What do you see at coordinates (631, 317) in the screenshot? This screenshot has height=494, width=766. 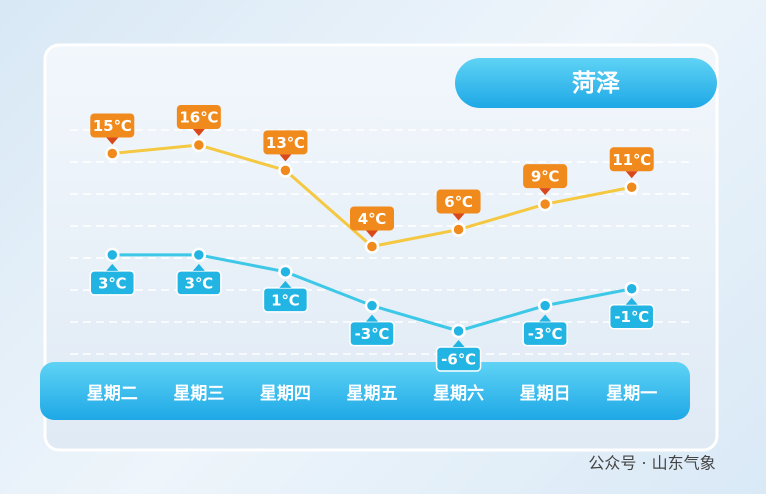 I see `data-label: -1℃` at bounding box center [631, 317].